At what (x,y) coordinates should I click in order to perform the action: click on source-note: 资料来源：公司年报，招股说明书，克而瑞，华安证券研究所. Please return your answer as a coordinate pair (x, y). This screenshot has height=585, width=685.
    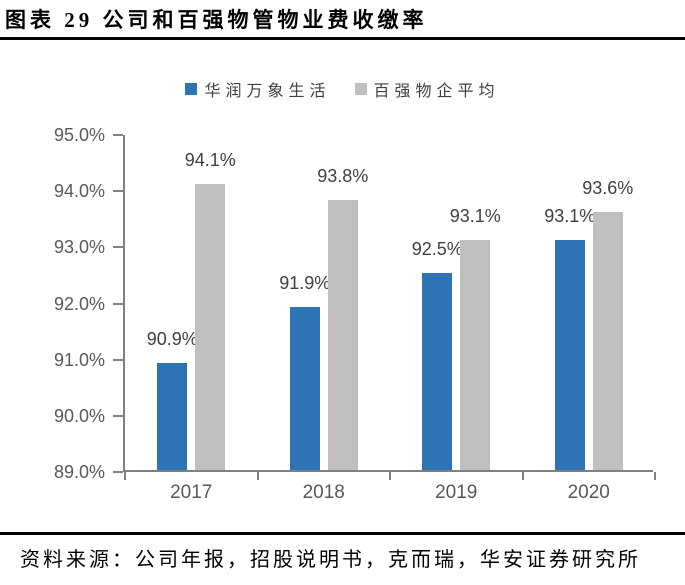
    Looking at the image, I should click on (330, 560).